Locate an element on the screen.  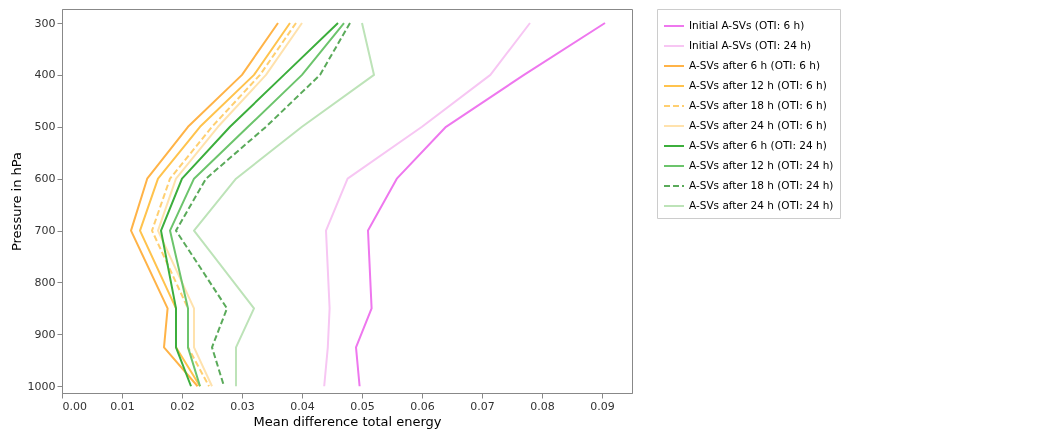
legend-label: Initial A-SVs (OTI: 24 h) is located at coordinates (750, 45).